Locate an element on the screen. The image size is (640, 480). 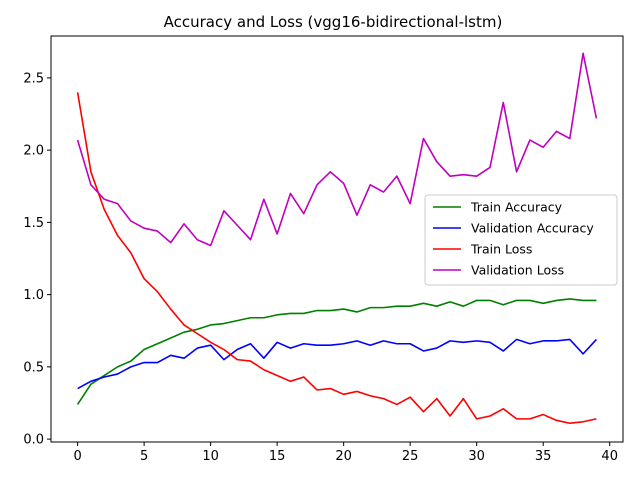
y-tick-label: 1.0 is located at coordinates (33, 295).